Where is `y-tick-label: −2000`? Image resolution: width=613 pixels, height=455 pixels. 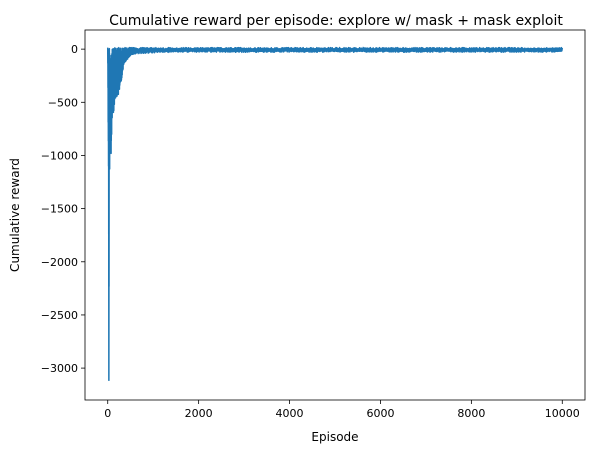
y-tick-label: −2000 is located at coordinates (59, 262).